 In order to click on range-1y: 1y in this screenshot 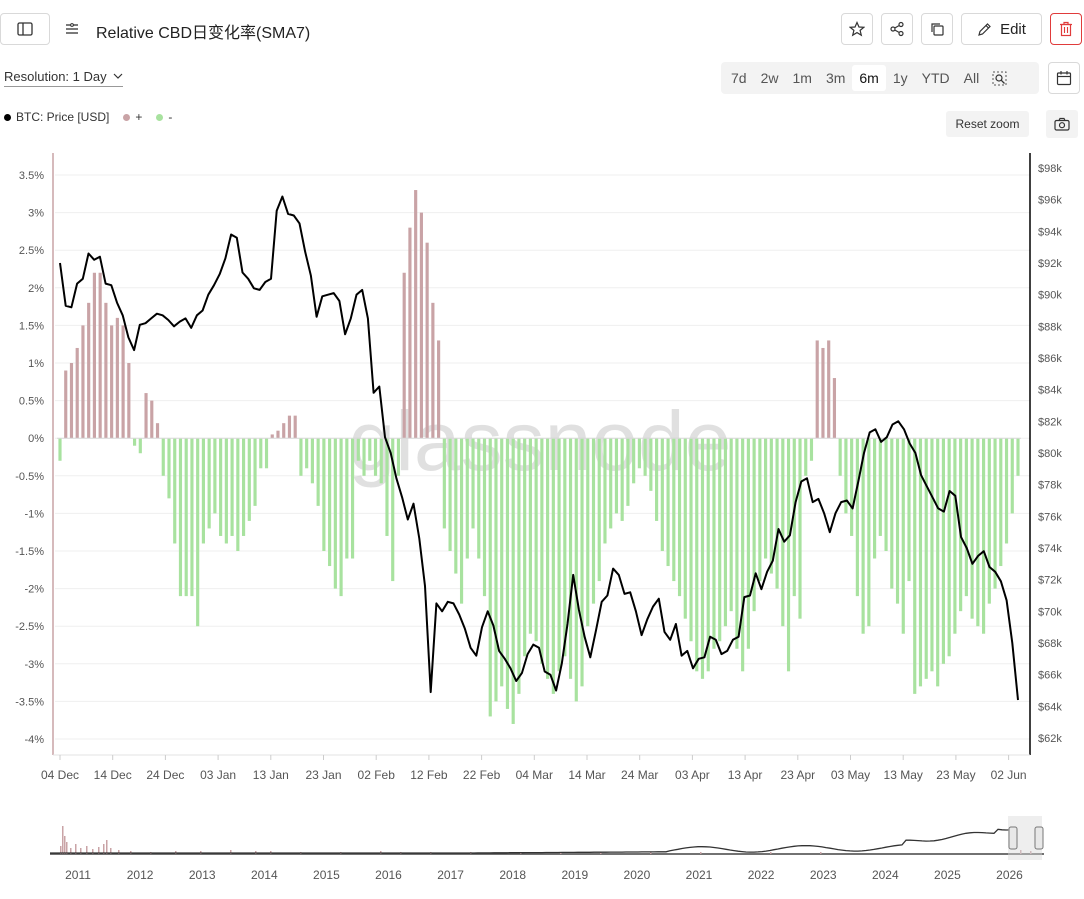, I will do `click(900, 78)`.